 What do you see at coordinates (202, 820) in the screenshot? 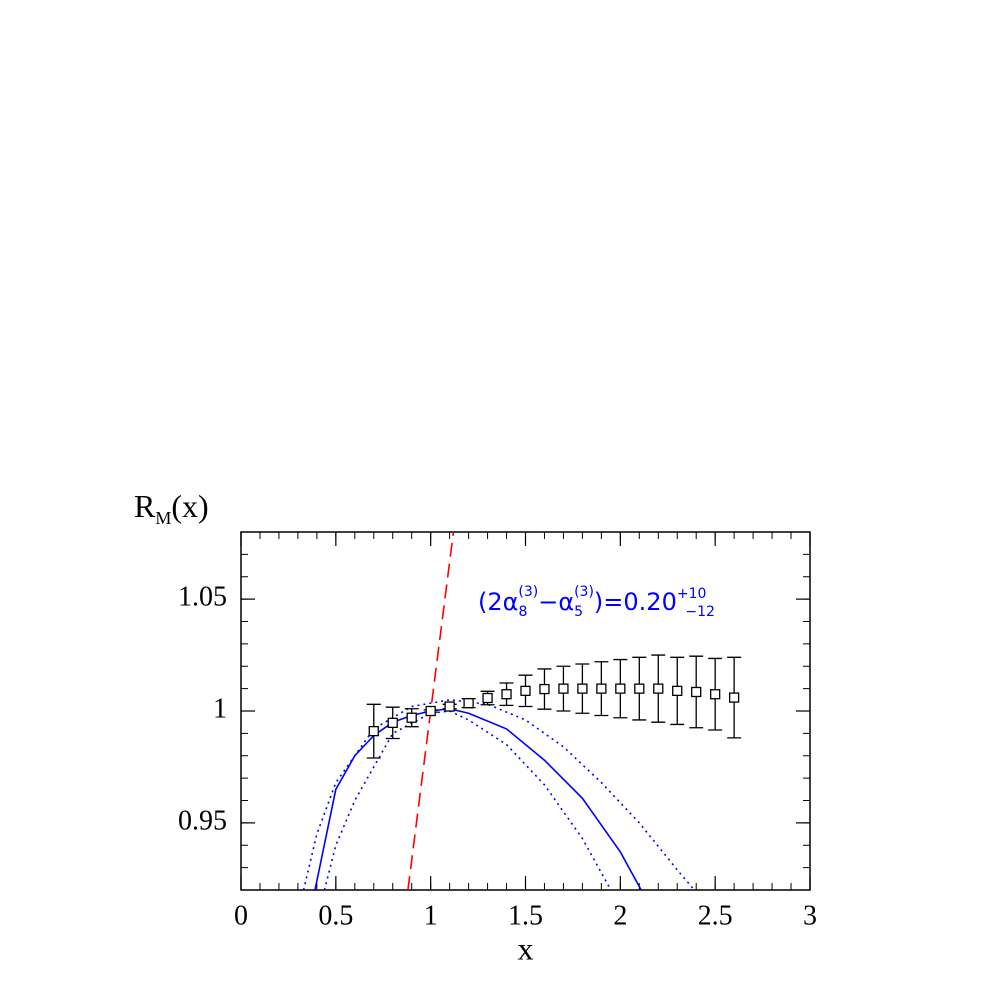
I see `y-tick-label: 0.95` at bounding box center [202, 820].